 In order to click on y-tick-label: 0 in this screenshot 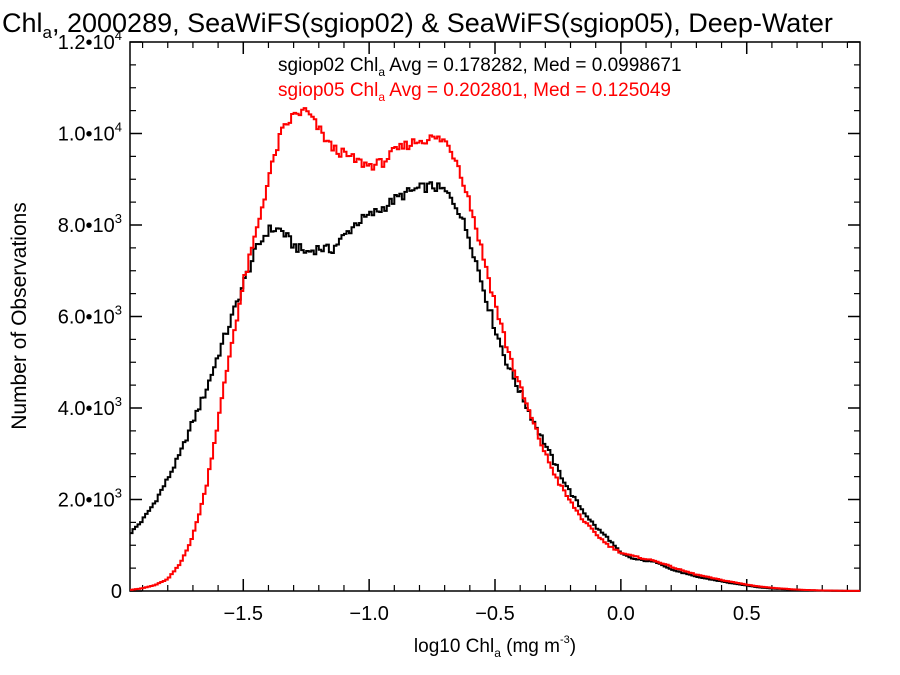, I will do `click(116, 592)`.